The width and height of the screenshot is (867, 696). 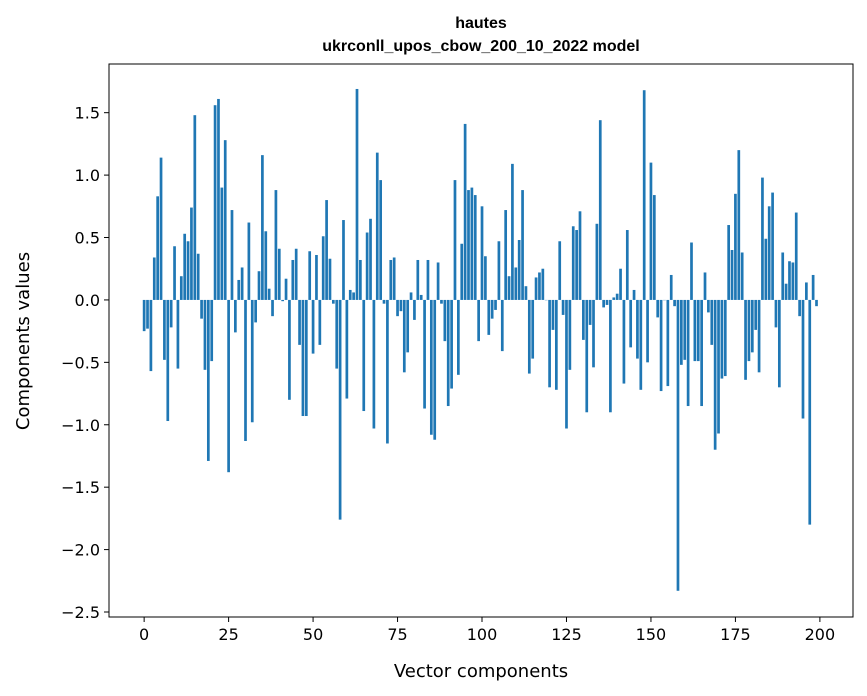 What do you see at coordinates (87, 113) in the screenshot?
I see `y-tick-label: 1.5` at bounding box center [87, 113].